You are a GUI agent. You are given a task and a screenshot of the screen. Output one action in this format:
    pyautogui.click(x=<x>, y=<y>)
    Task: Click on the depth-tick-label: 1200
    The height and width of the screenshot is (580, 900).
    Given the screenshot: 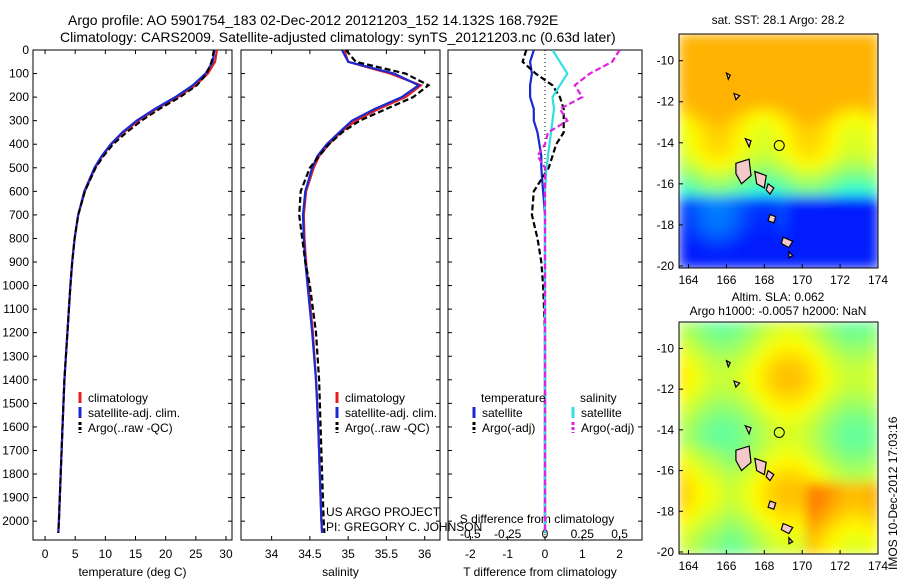 What is the action you would take?
    pyautogui.click(x=15, y=333)
    